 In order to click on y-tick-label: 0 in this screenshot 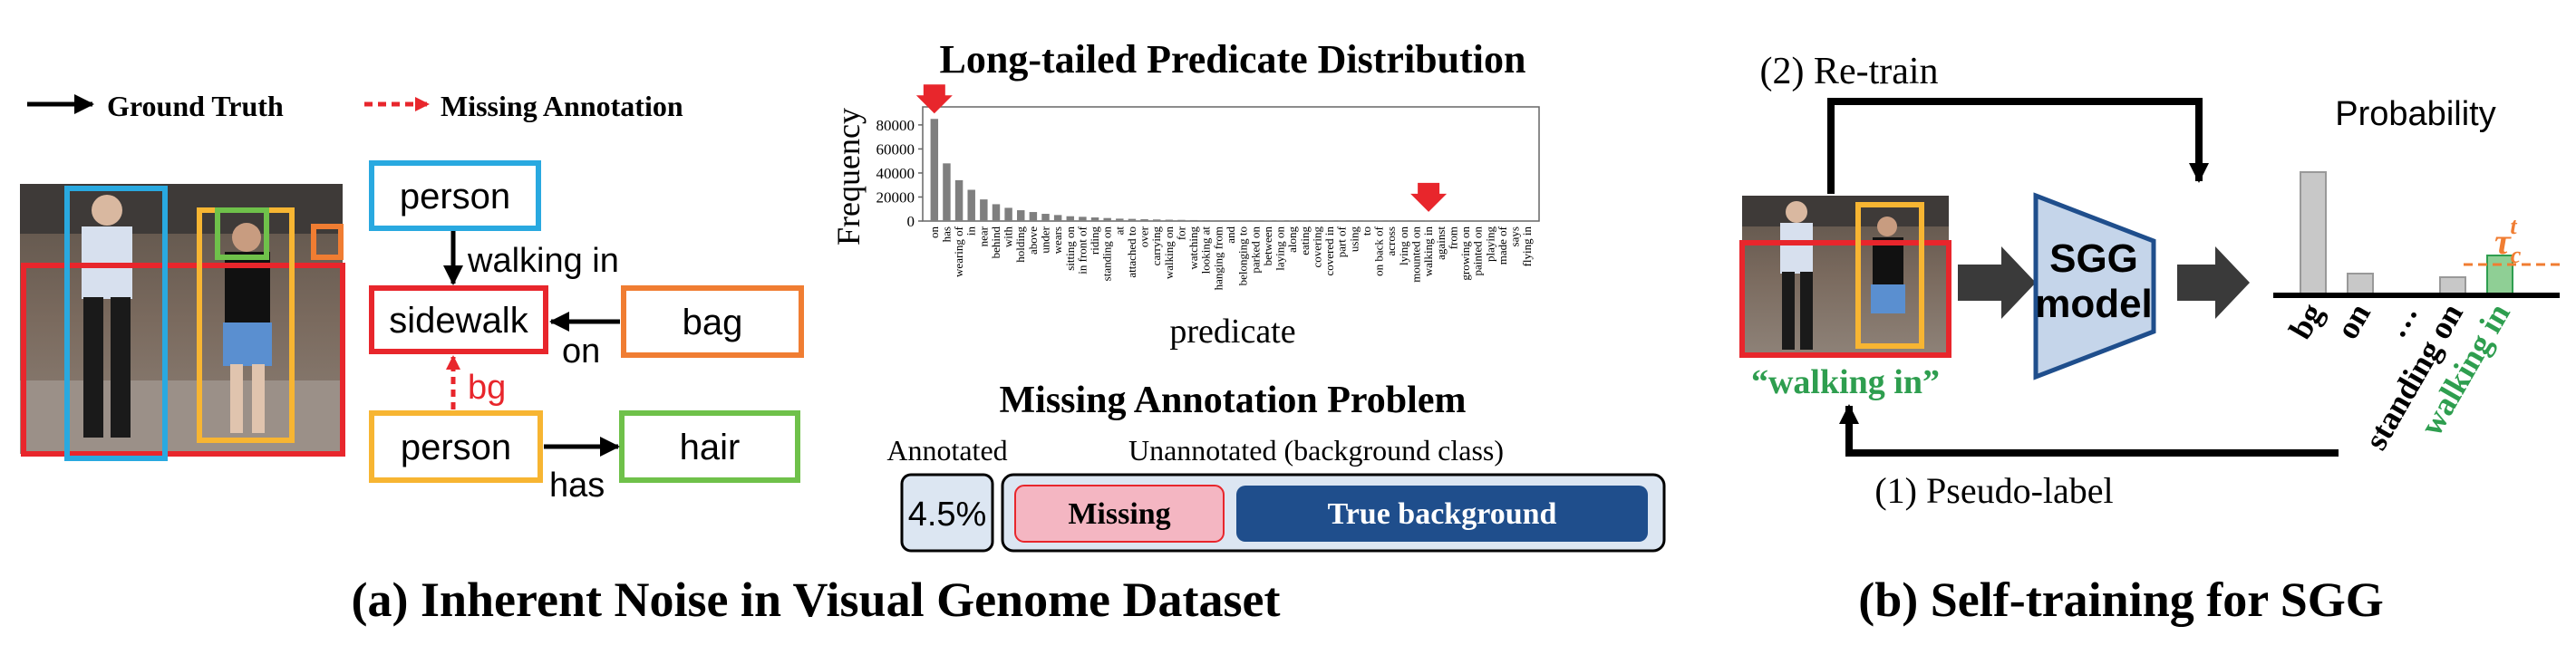, I will do `click(911, 221)`.